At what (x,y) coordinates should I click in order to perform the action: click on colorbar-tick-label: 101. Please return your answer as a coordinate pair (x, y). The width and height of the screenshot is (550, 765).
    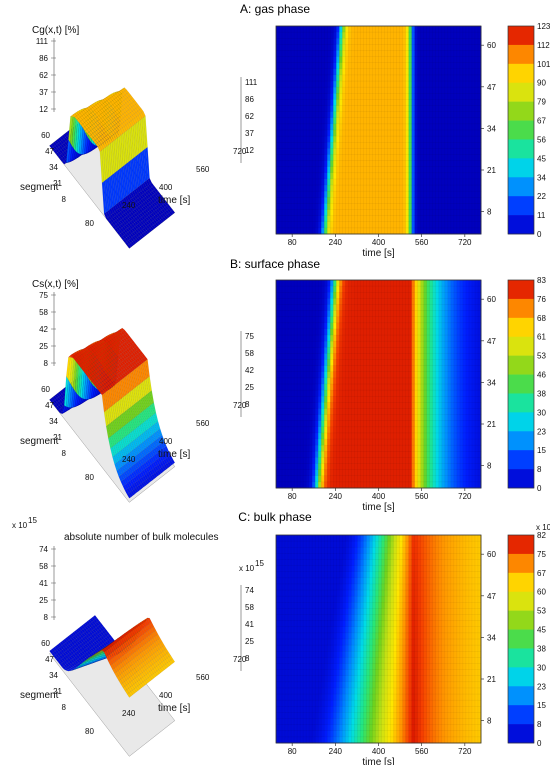
    Looking at the image, I should click on (543, 64).